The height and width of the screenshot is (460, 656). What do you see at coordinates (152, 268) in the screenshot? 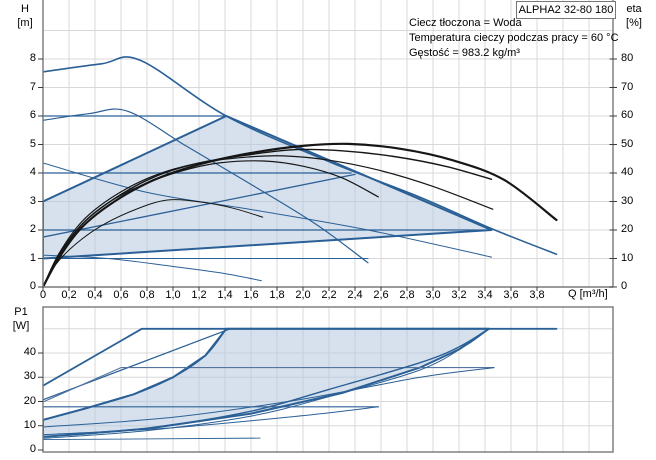
I see `speed-1-curve` at bounding box center [152, 268].